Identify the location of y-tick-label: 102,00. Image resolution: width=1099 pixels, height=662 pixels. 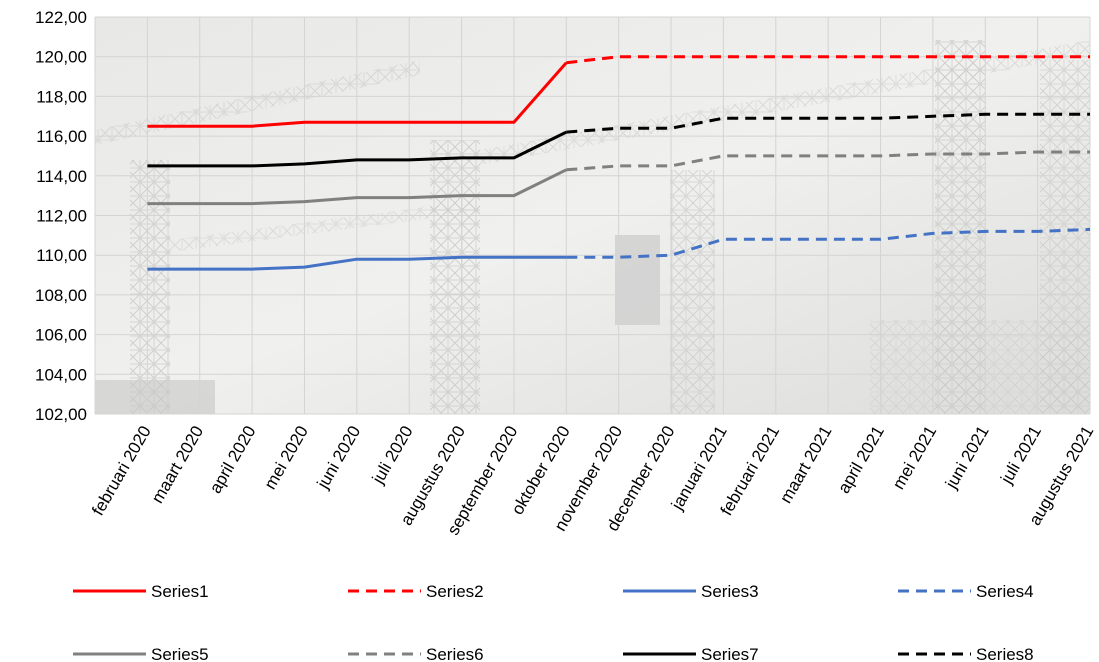
(61, 414).